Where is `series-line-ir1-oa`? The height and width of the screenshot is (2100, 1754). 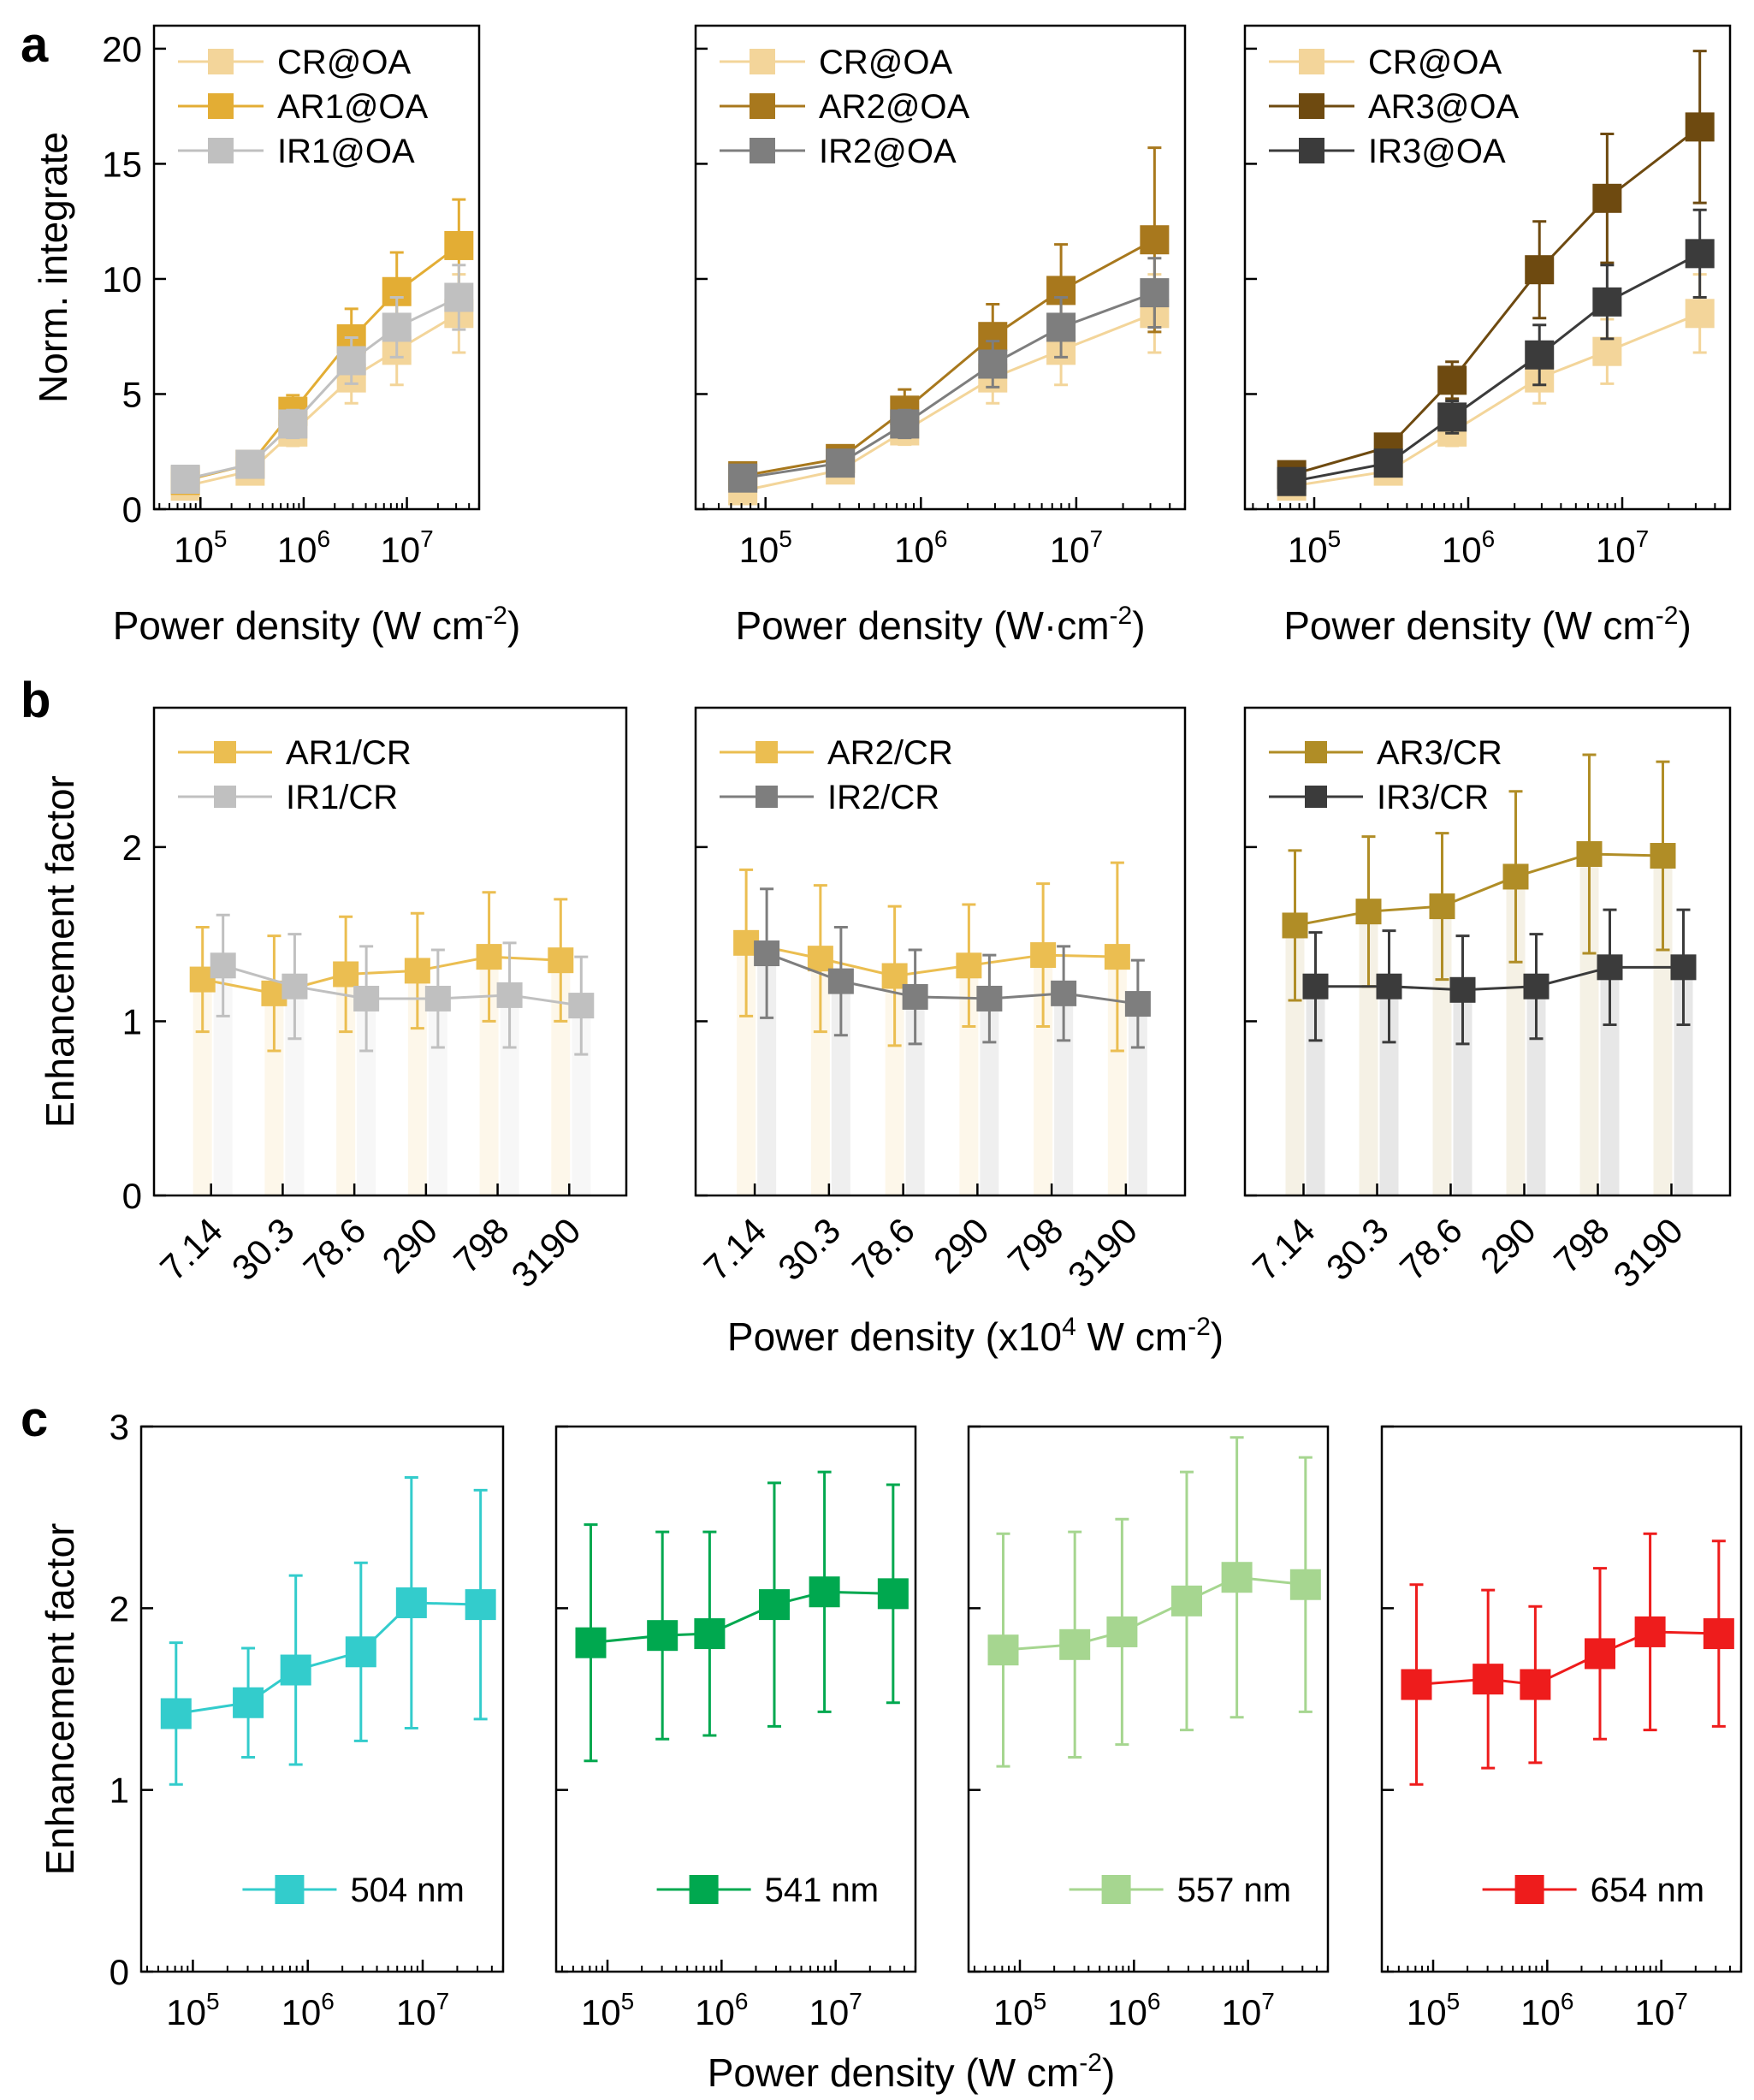 series-line-ir1-oa is located at coordinates (322, 388).